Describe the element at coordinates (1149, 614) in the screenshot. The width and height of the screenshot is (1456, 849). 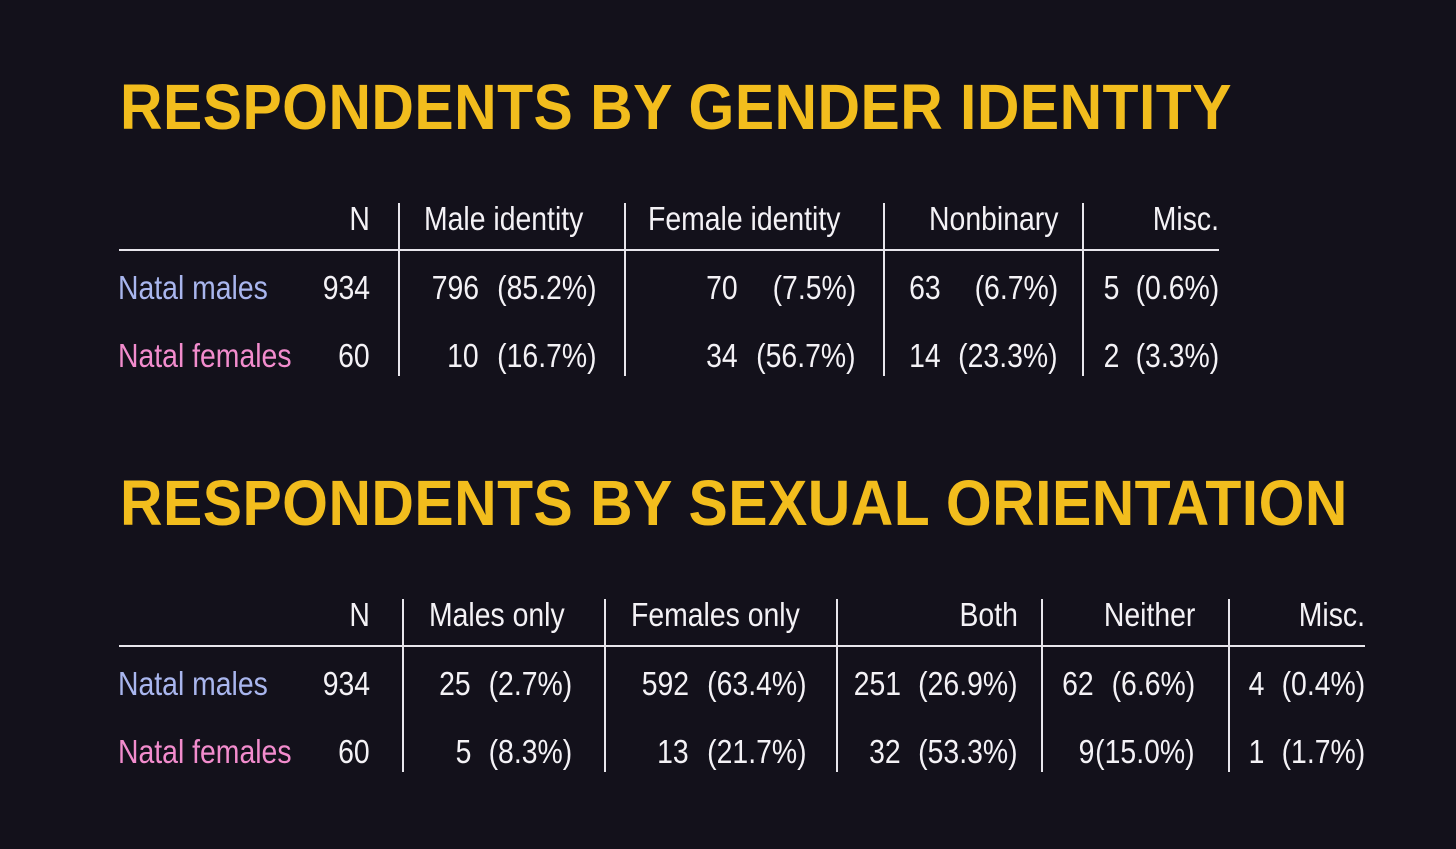
I see `header-neither: Neither` at that location.